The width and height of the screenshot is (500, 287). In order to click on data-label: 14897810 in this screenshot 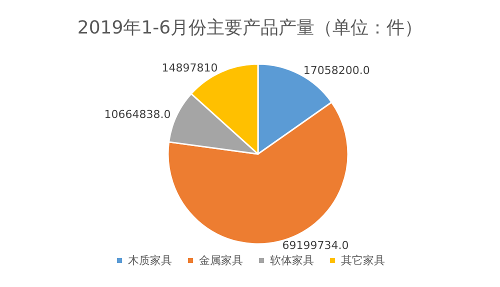, I will do `click(190, 68)`.